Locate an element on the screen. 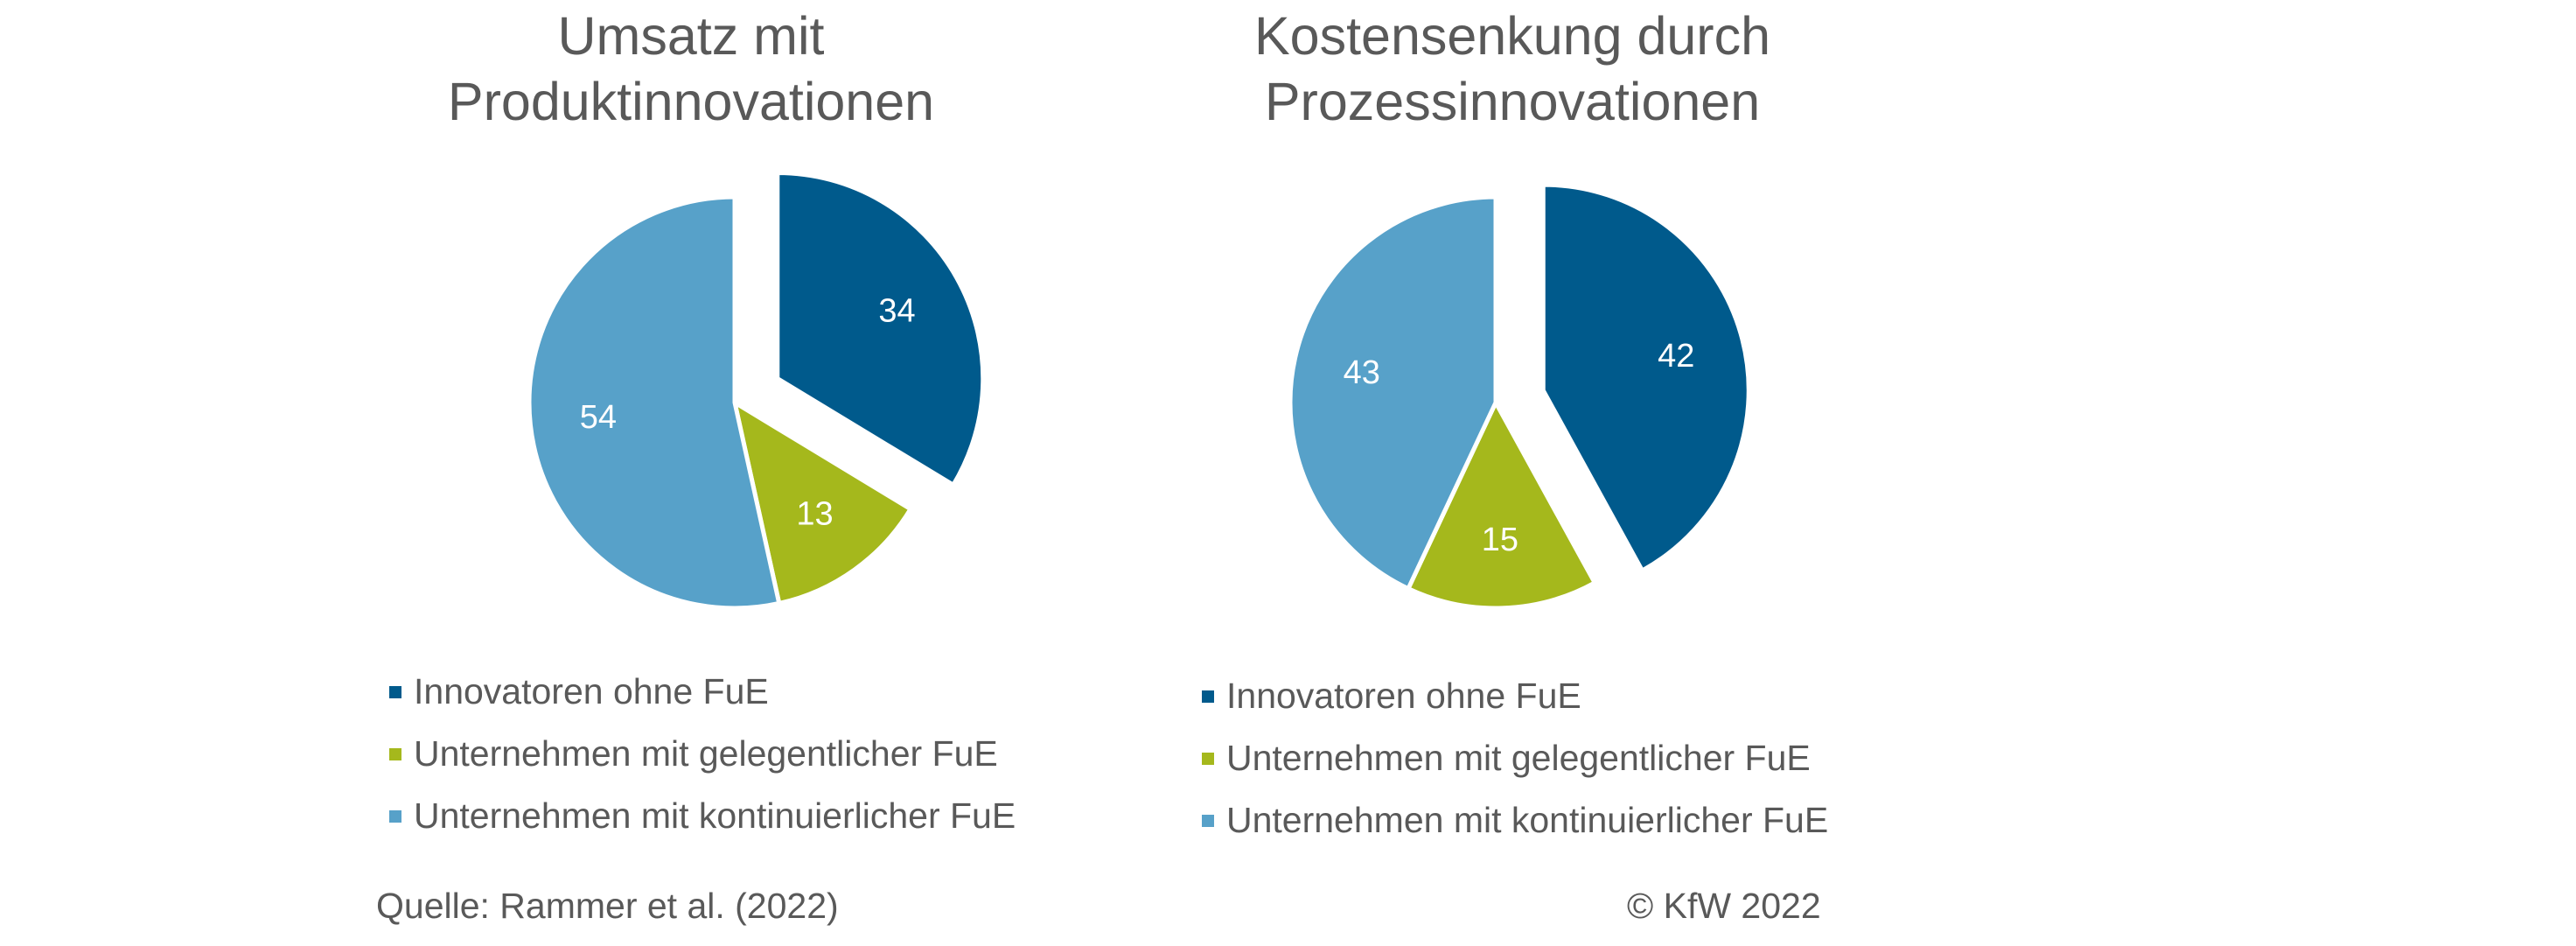 The height and width of the screenshot is (946, 2576). chart-title-line: Kostensenkung durch is located at coordinates (1512, 36).